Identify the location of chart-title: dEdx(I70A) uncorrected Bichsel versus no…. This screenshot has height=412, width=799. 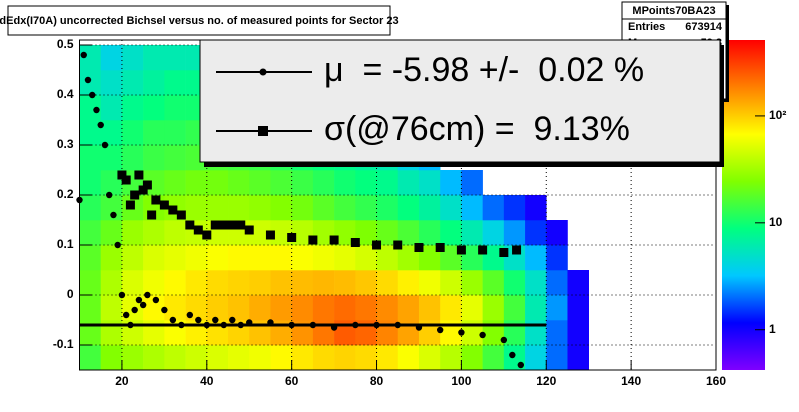
(199, 21).